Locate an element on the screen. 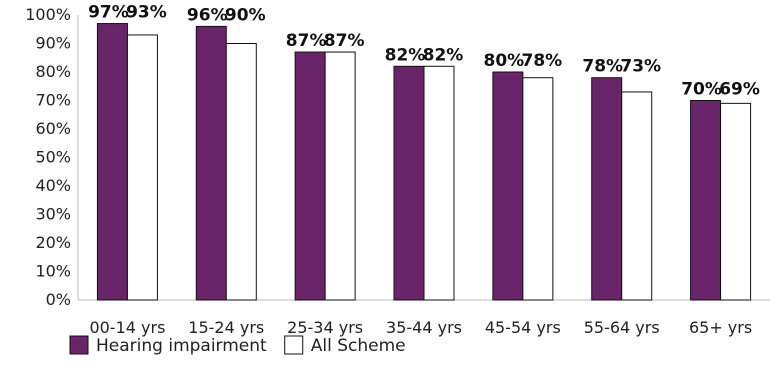 The width and height of the screenshot is (779, 377). y-tick-label: 20% is located at coordinates (53, 242).